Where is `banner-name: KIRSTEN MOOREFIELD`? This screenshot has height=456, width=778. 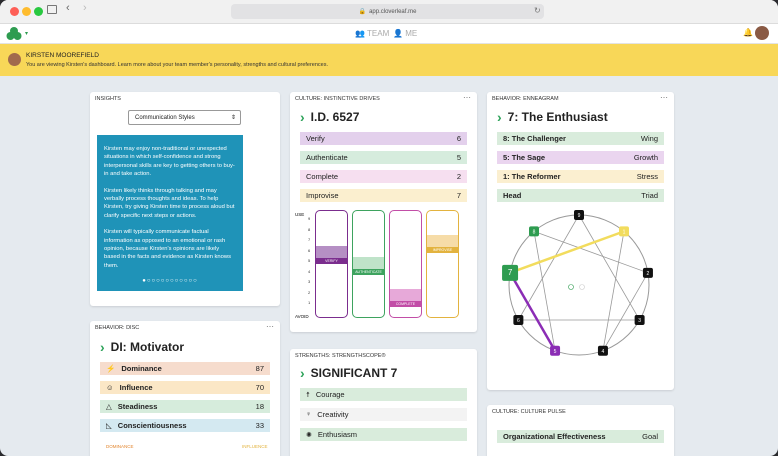 banner-name: KIRSTEN MOOREFIELD is located at coordinates (62, 55).